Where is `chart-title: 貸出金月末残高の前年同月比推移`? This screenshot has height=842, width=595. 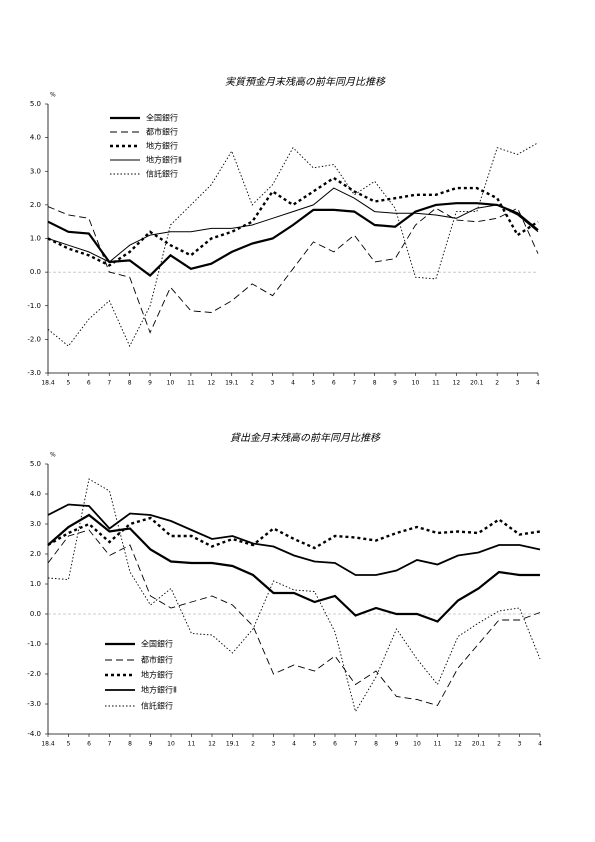 chart-title: 貸出金月末残高の前年同月比推移 is located at coordinates (305, 438).